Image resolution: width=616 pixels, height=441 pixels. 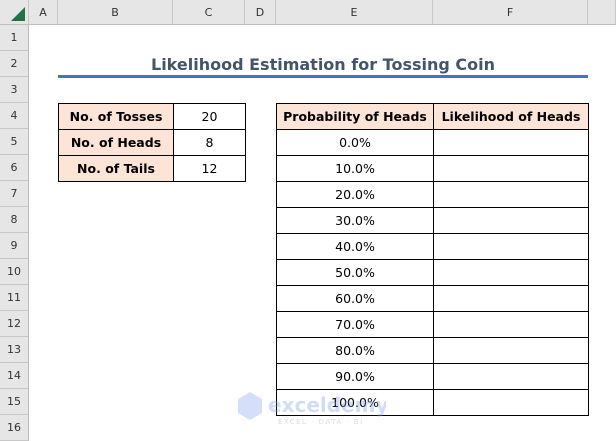 I want to click on probability-cell: 0.0%, so click(x=355, y=142).